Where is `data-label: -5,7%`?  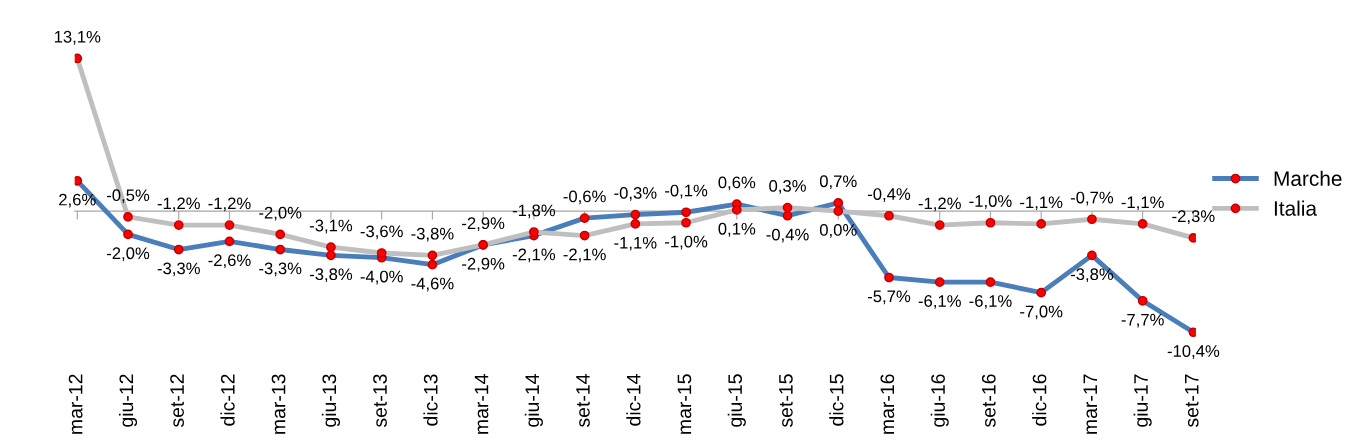
data-label: -5,7% is located at coordinates (889, 297).